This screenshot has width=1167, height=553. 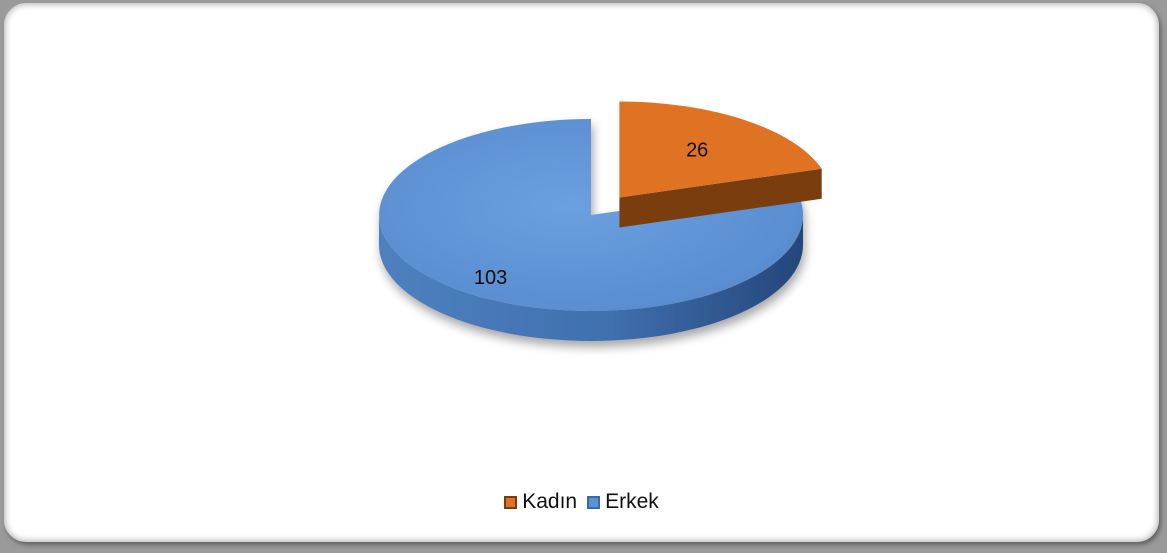 What do you see at coordinates (550, 501) in the screenshot?
I see `legend-label-kadin: Kadın` at bounding box center [550, 501].